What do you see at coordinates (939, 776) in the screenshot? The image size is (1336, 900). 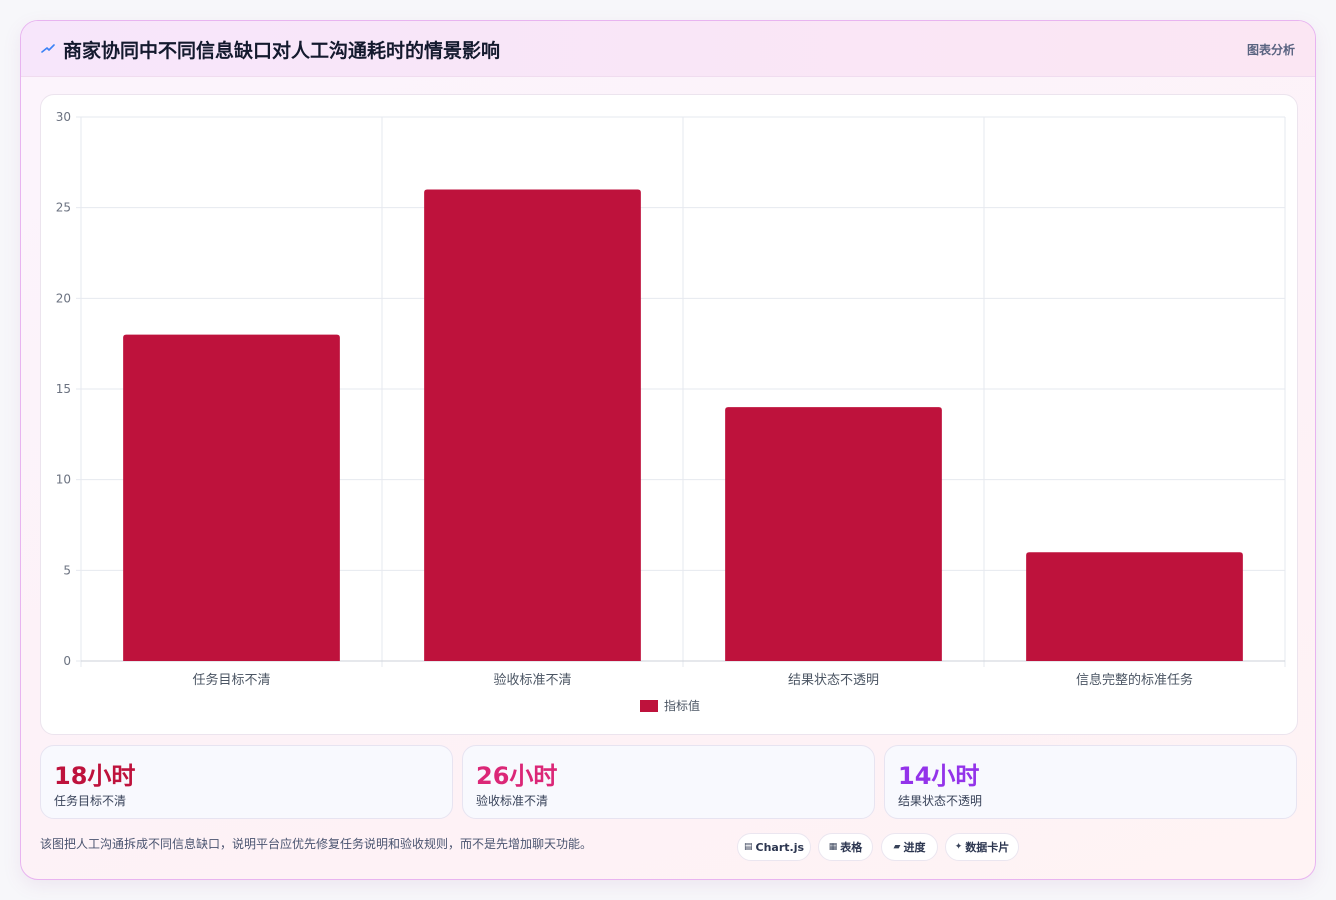 I see `stat-value: 14小时` at bounding box center [939, 776].